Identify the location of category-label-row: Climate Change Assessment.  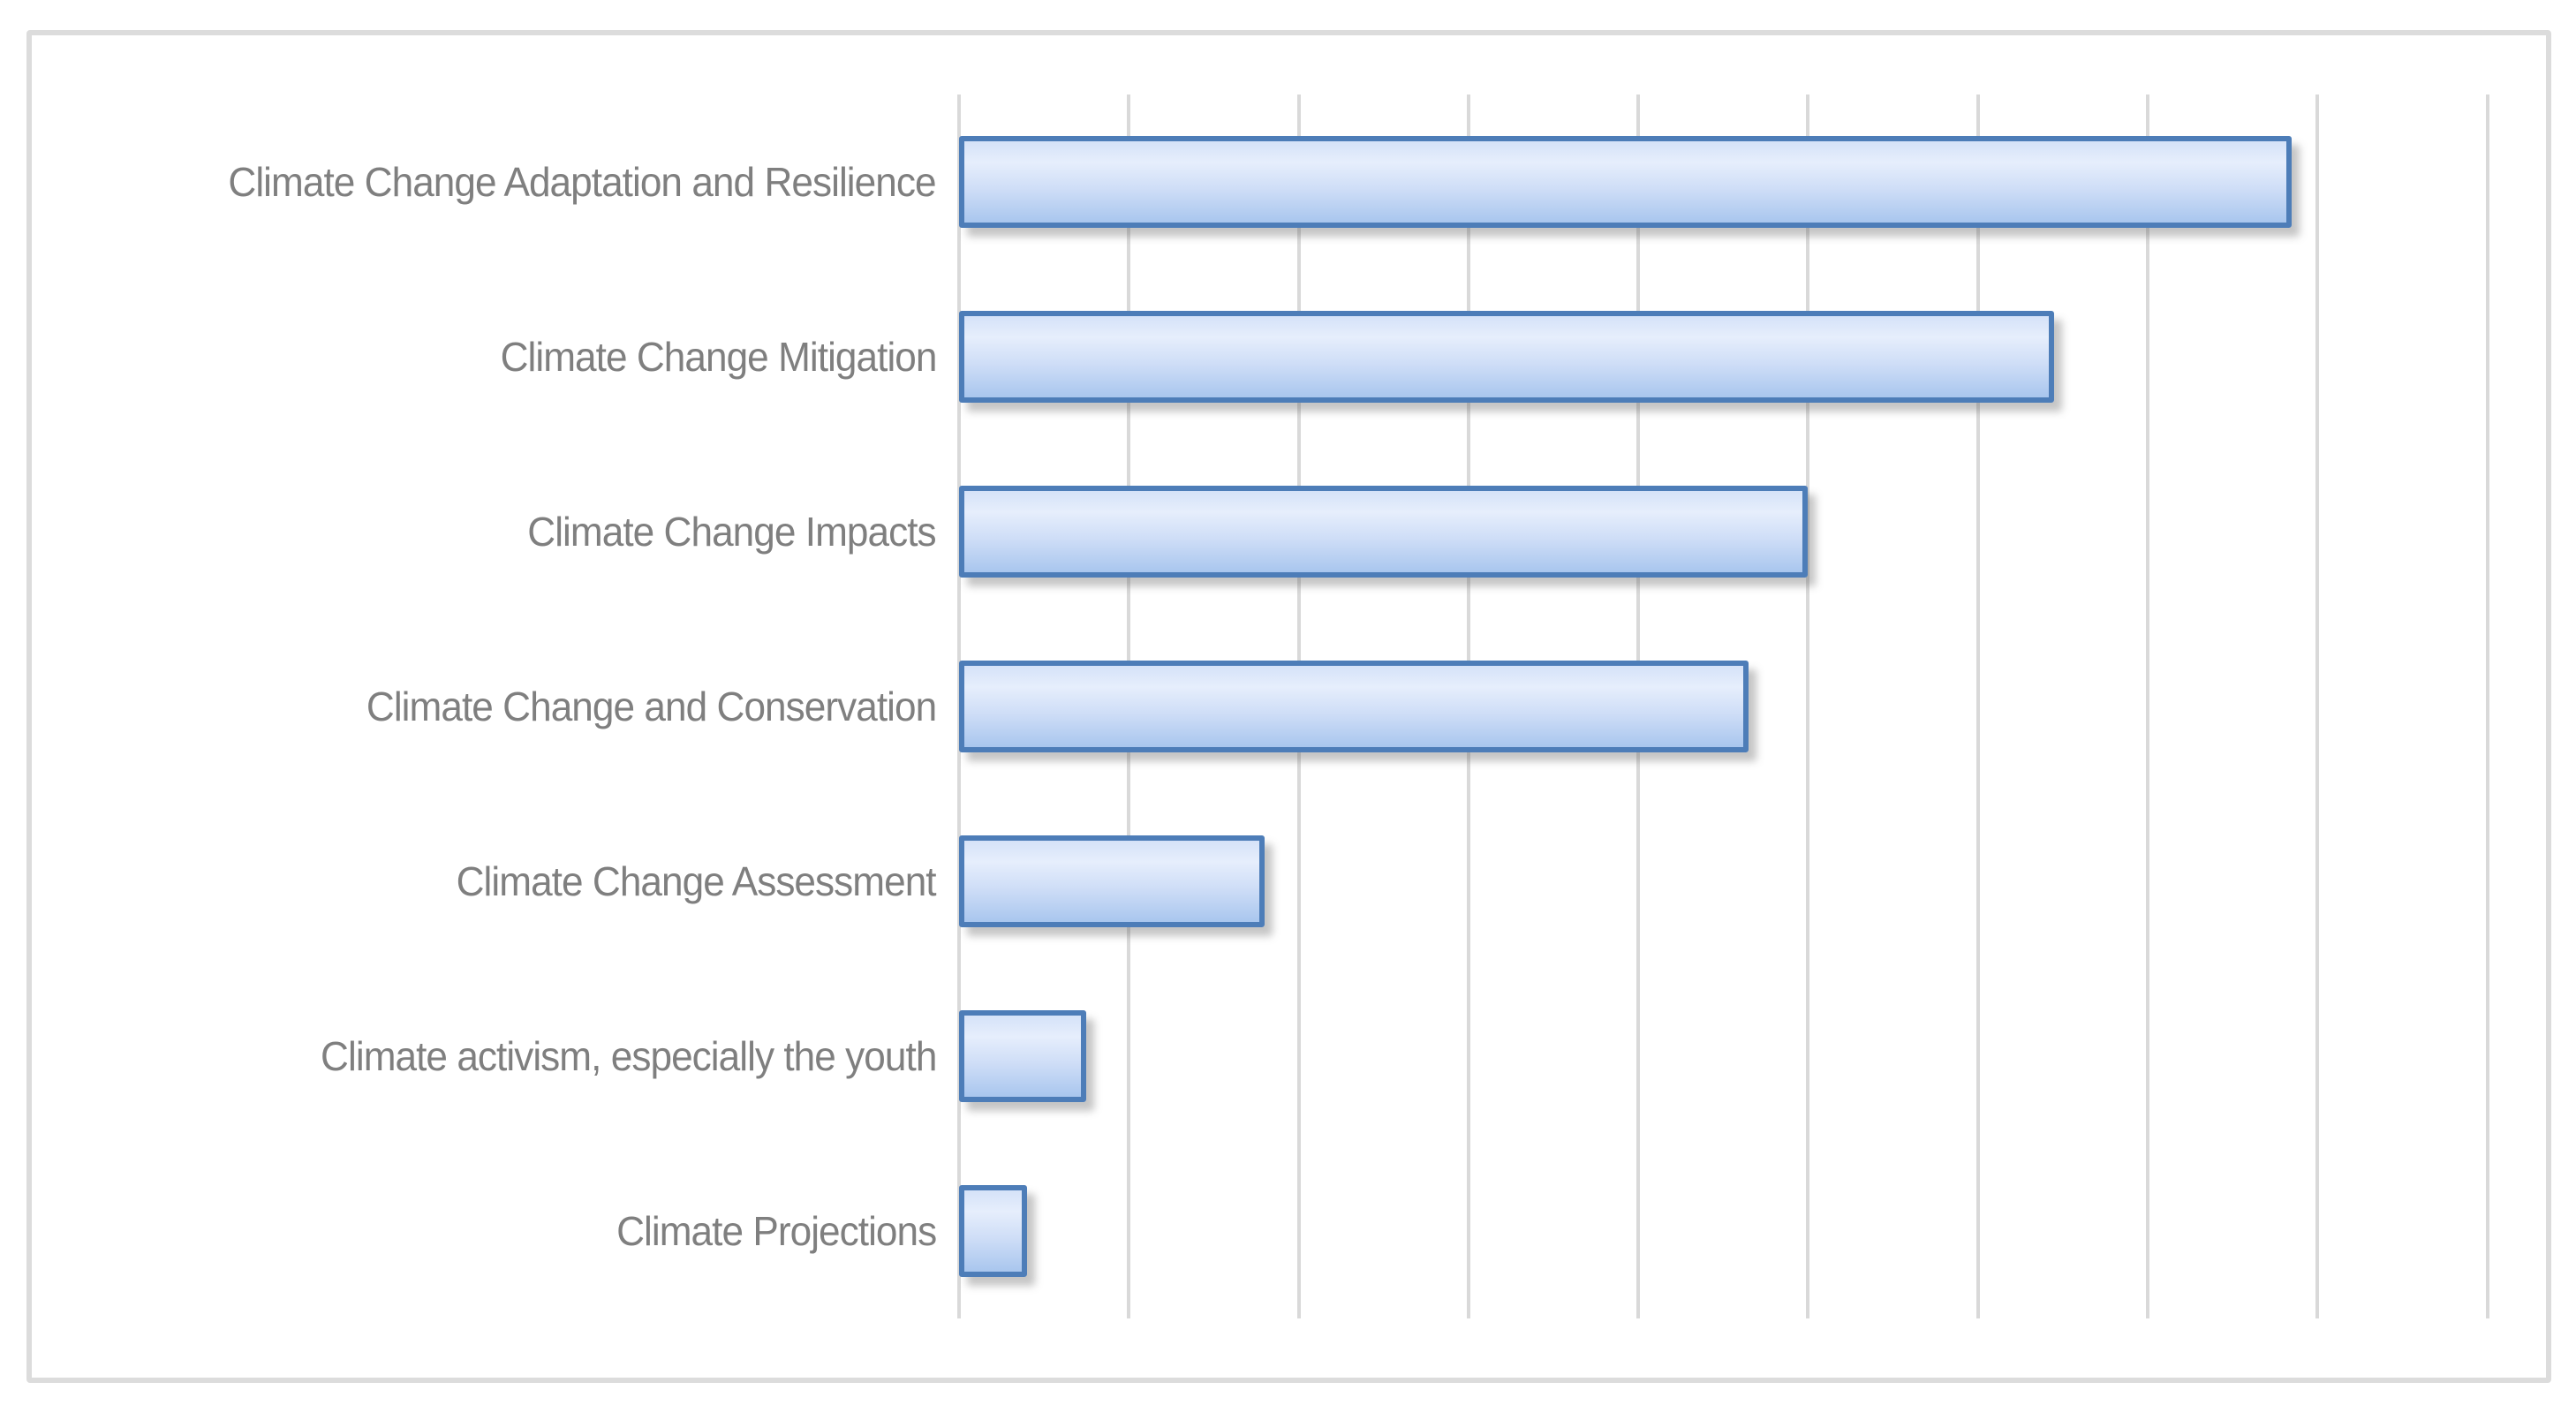
(484, 881).